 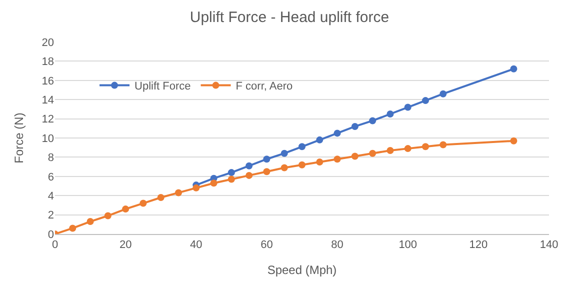 I want to click on x-tick-label: 100, so click(x=408, y=245).